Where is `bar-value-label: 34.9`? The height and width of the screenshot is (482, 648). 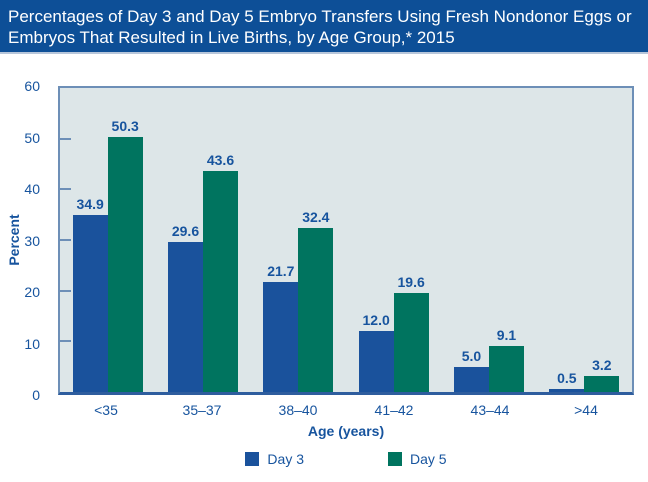
bar-value-label: 34.9 is located at coordinates (90, 204).